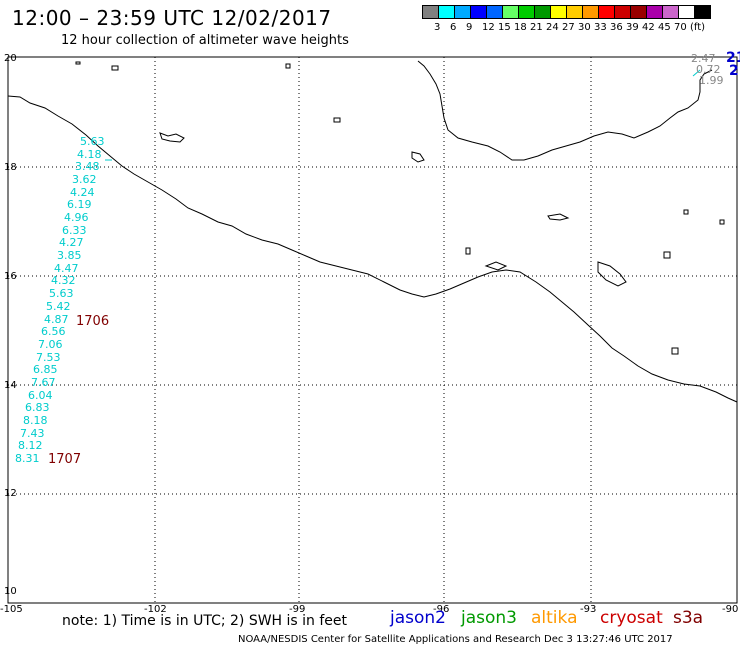 This screenshot has width=740, height=650. Describe the element at coordinates (600, 27) in the screenshot. I see `legend-label: 33` at that location.